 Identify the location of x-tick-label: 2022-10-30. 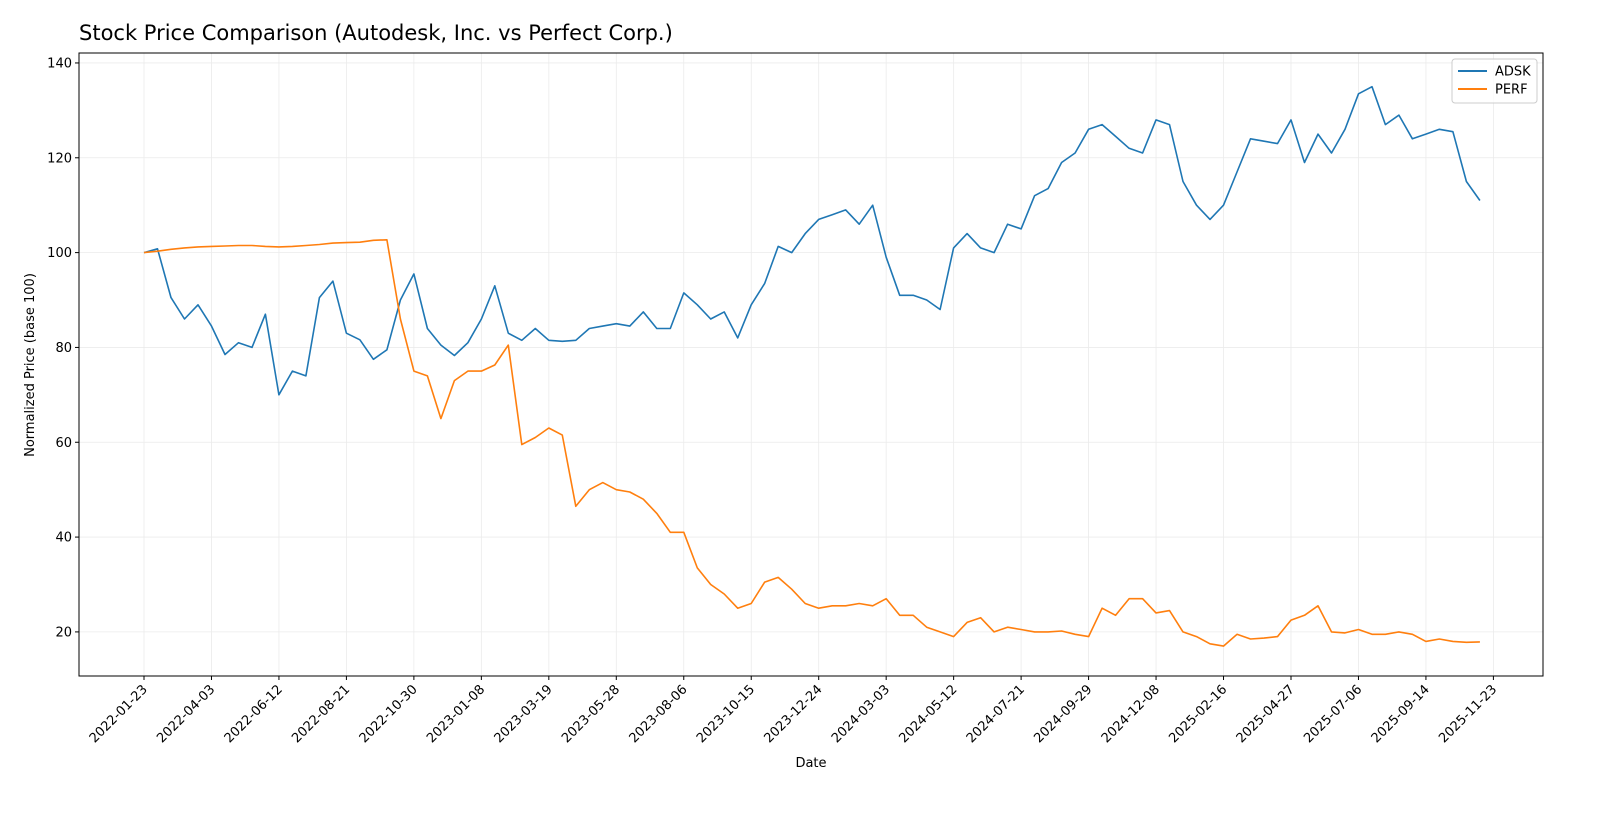
(389, 714).